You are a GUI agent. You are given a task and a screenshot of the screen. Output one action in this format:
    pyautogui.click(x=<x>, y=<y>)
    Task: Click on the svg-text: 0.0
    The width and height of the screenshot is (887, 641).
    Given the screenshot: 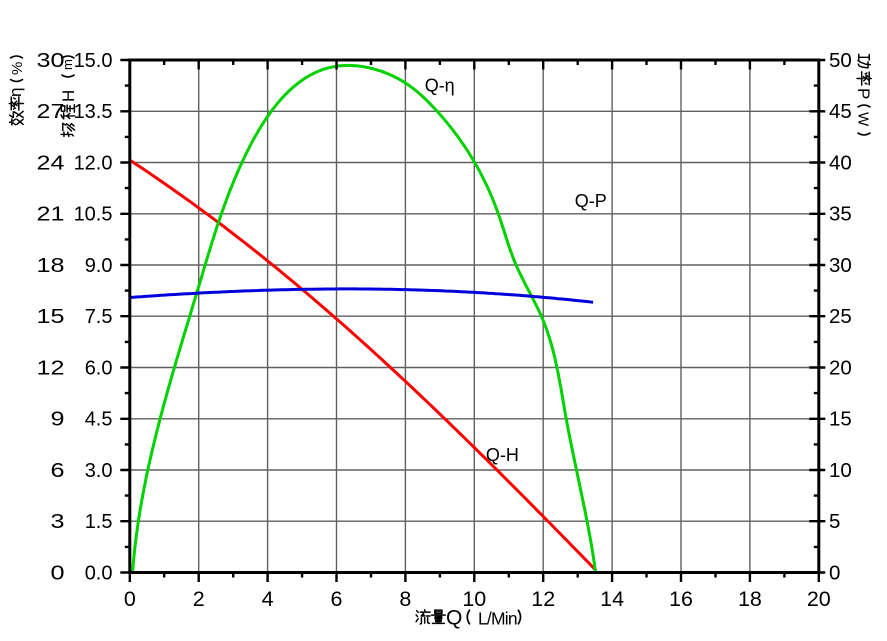 What is the action you would take?
    pyautogui.click(x=99, y=573)
    